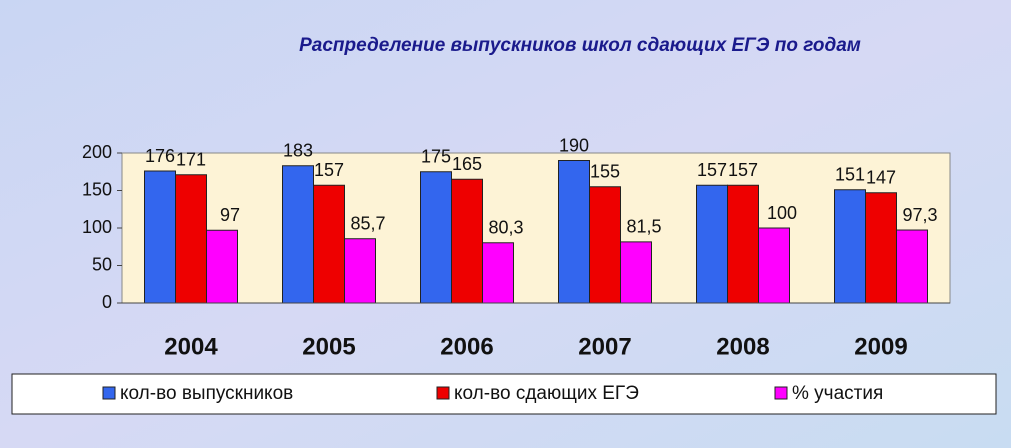 The image size is (1011, 448). Describe the element at coordinates (837, 393) in the screenshot. I see `legend-label: % участия` at that location.